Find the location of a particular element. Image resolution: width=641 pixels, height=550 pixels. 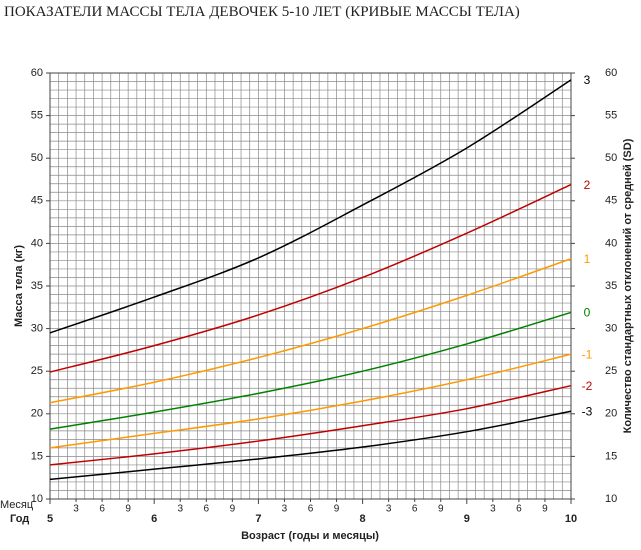

y-tick-label: 55 is located at coordinates (37, 116).